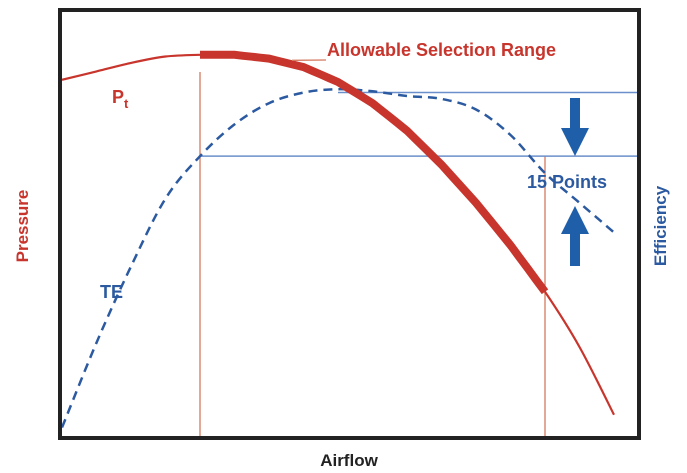  I want to click on arrow-up-icon, so click(575, 236).